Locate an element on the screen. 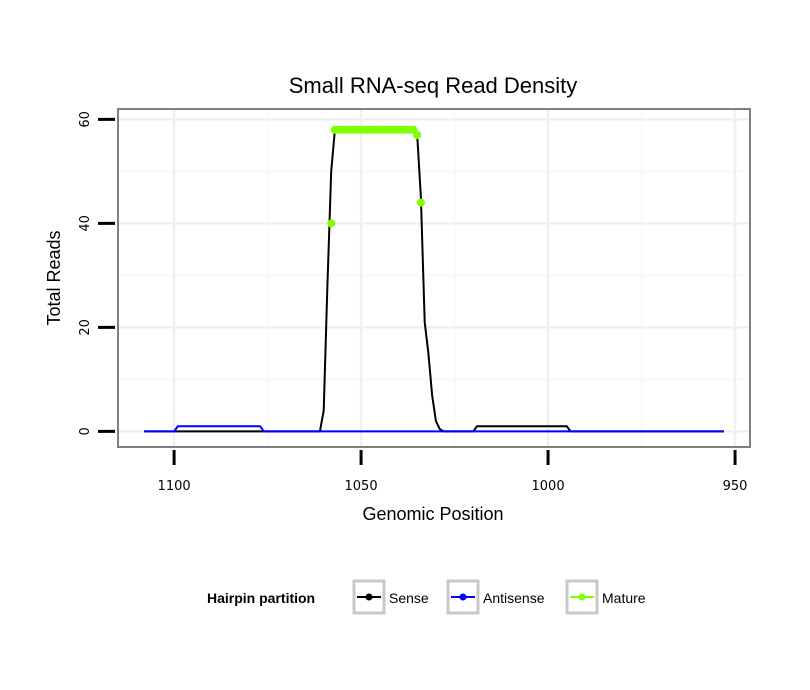  series-line-antisense is located at coordinates (434, 429).